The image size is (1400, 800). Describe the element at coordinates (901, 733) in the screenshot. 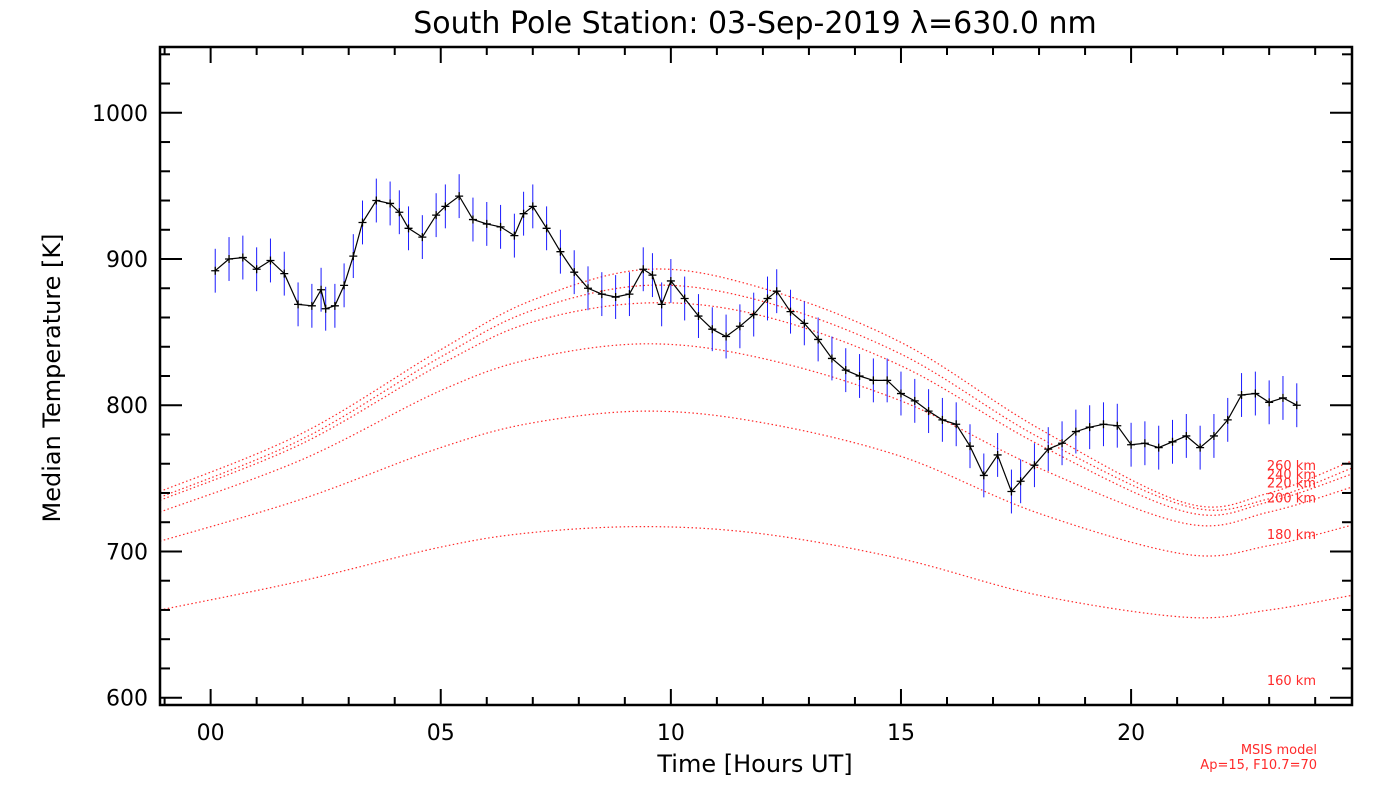

I see `x-tick-label: 15` at that location.